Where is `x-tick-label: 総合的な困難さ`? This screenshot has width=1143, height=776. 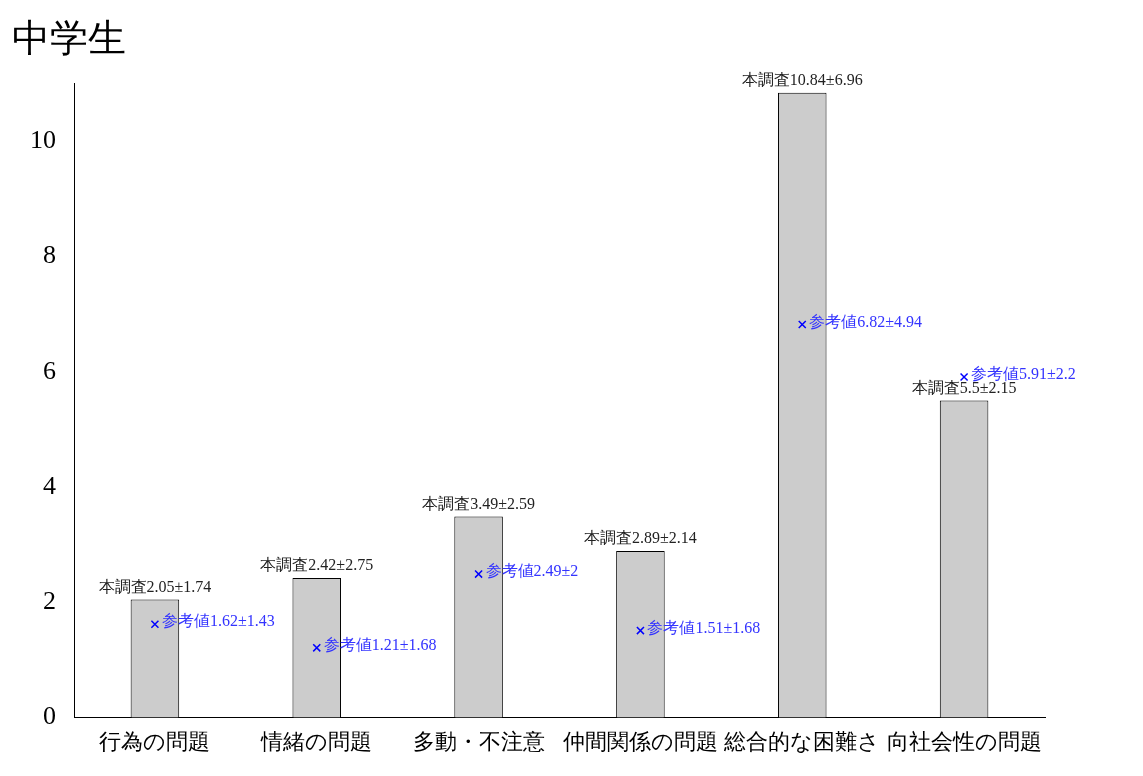 x-tick-label: 総合的な困難さ is located at coordinates (802, 741).